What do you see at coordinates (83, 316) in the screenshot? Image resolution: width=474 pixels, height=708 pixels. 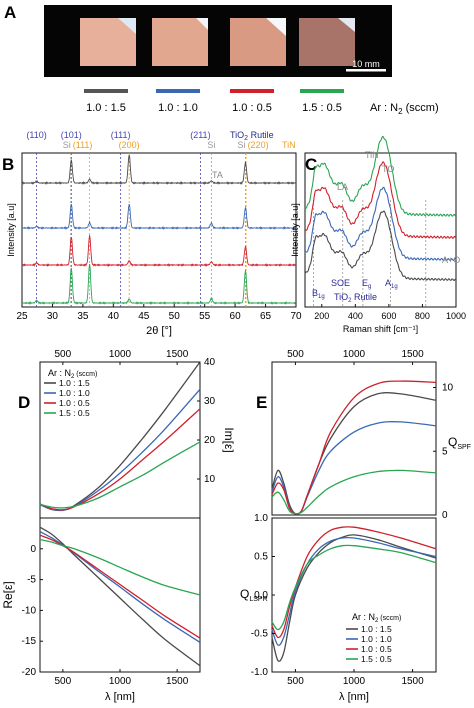 I see `b-xtick-label-2: 35` at bounding box center [83, 316].